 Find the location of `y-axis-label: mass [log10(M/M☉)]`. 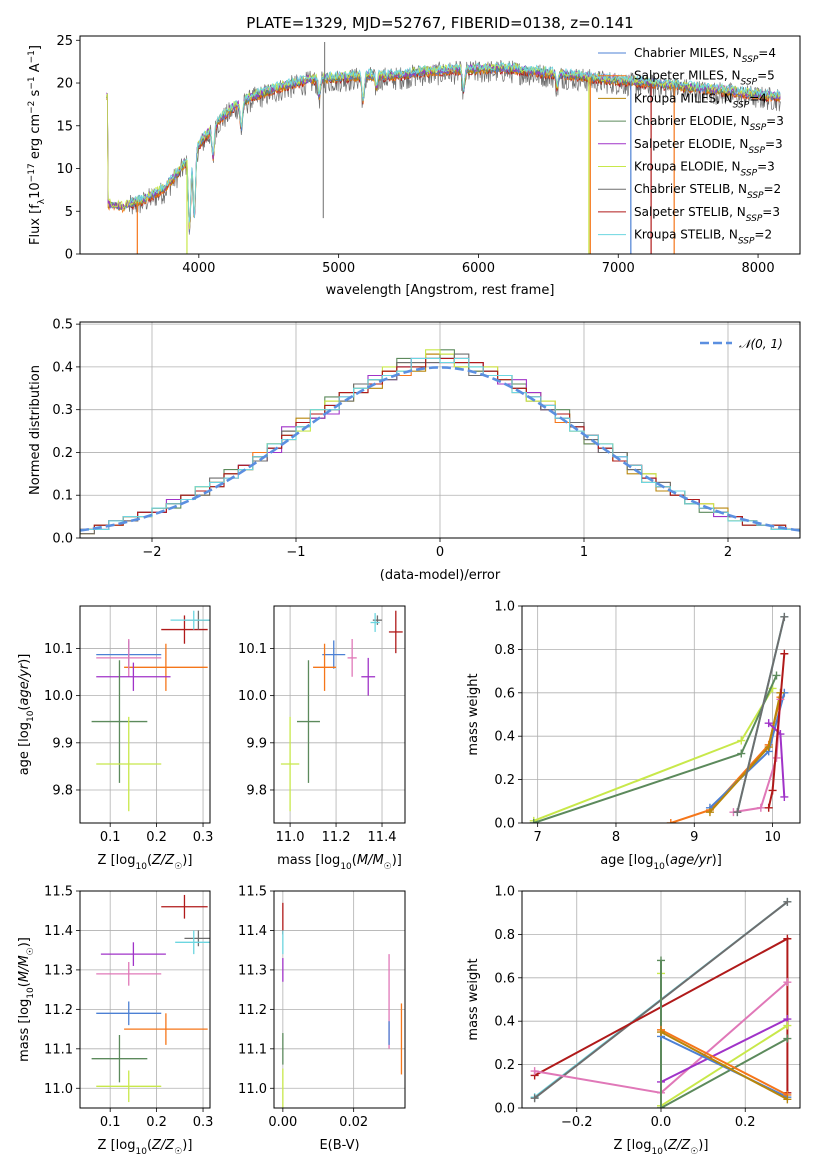

y-axis-label: mass [log10(M/M☉)] is located at coordinates (26, 999).